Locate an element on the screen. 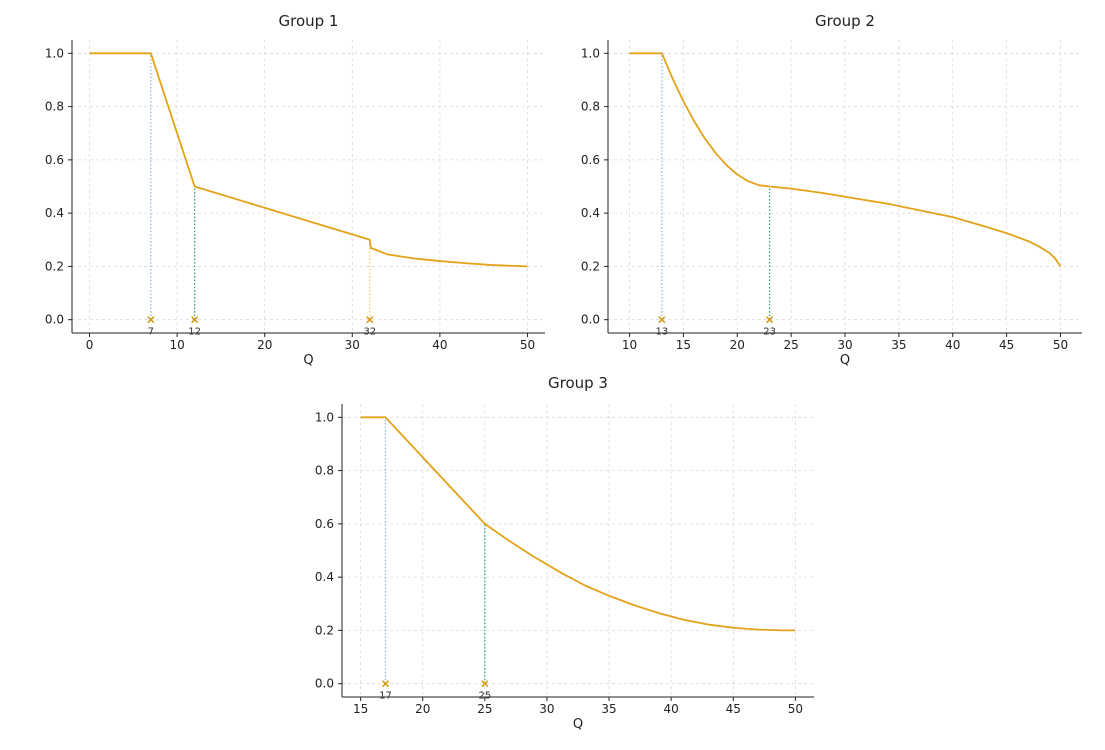 This screenshot has height=750, width=1105. marker-label: 17 is located at coordinates (385, 696).